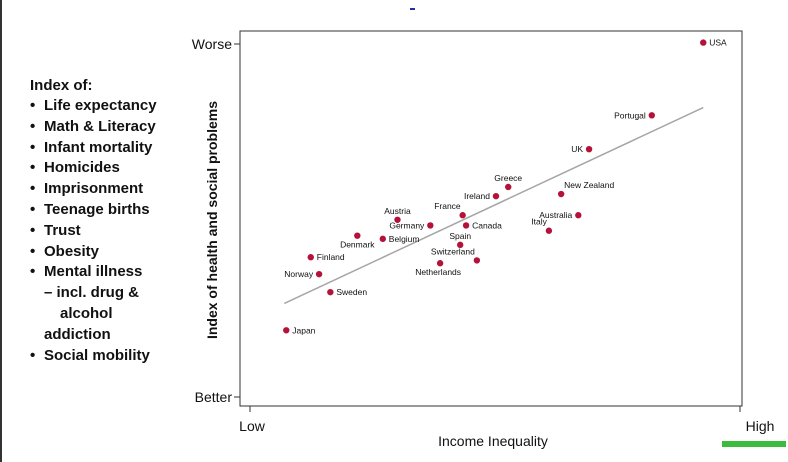 This screenshot has height=462, width=788. I want to click on data-point-label: Canada, so click(487, 225).